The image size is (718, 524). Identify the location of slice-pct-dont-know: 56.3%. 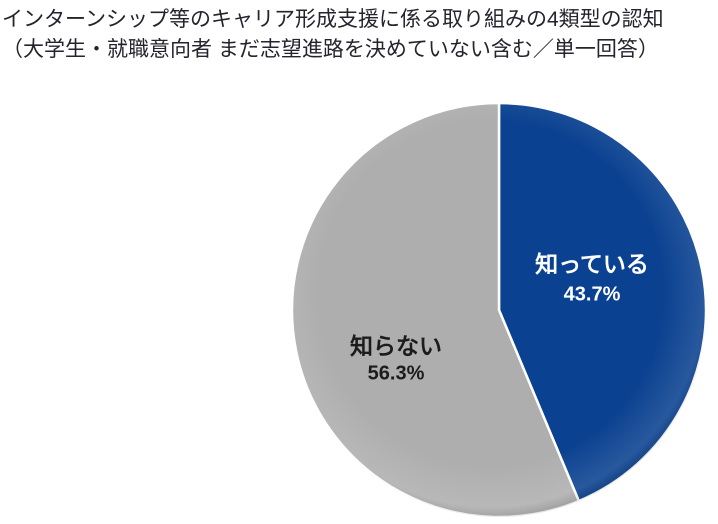
(396, 373).